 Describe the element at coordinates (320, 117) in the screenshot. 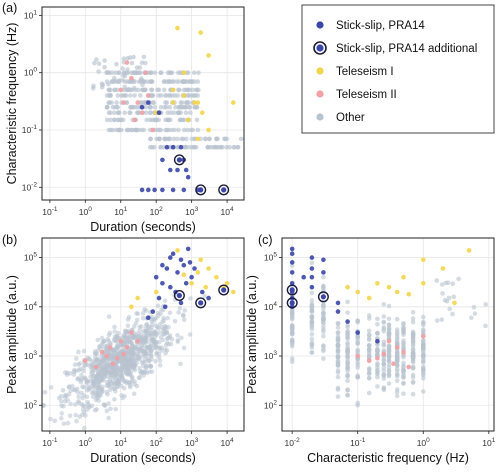

I see `legend-marker` at that location.